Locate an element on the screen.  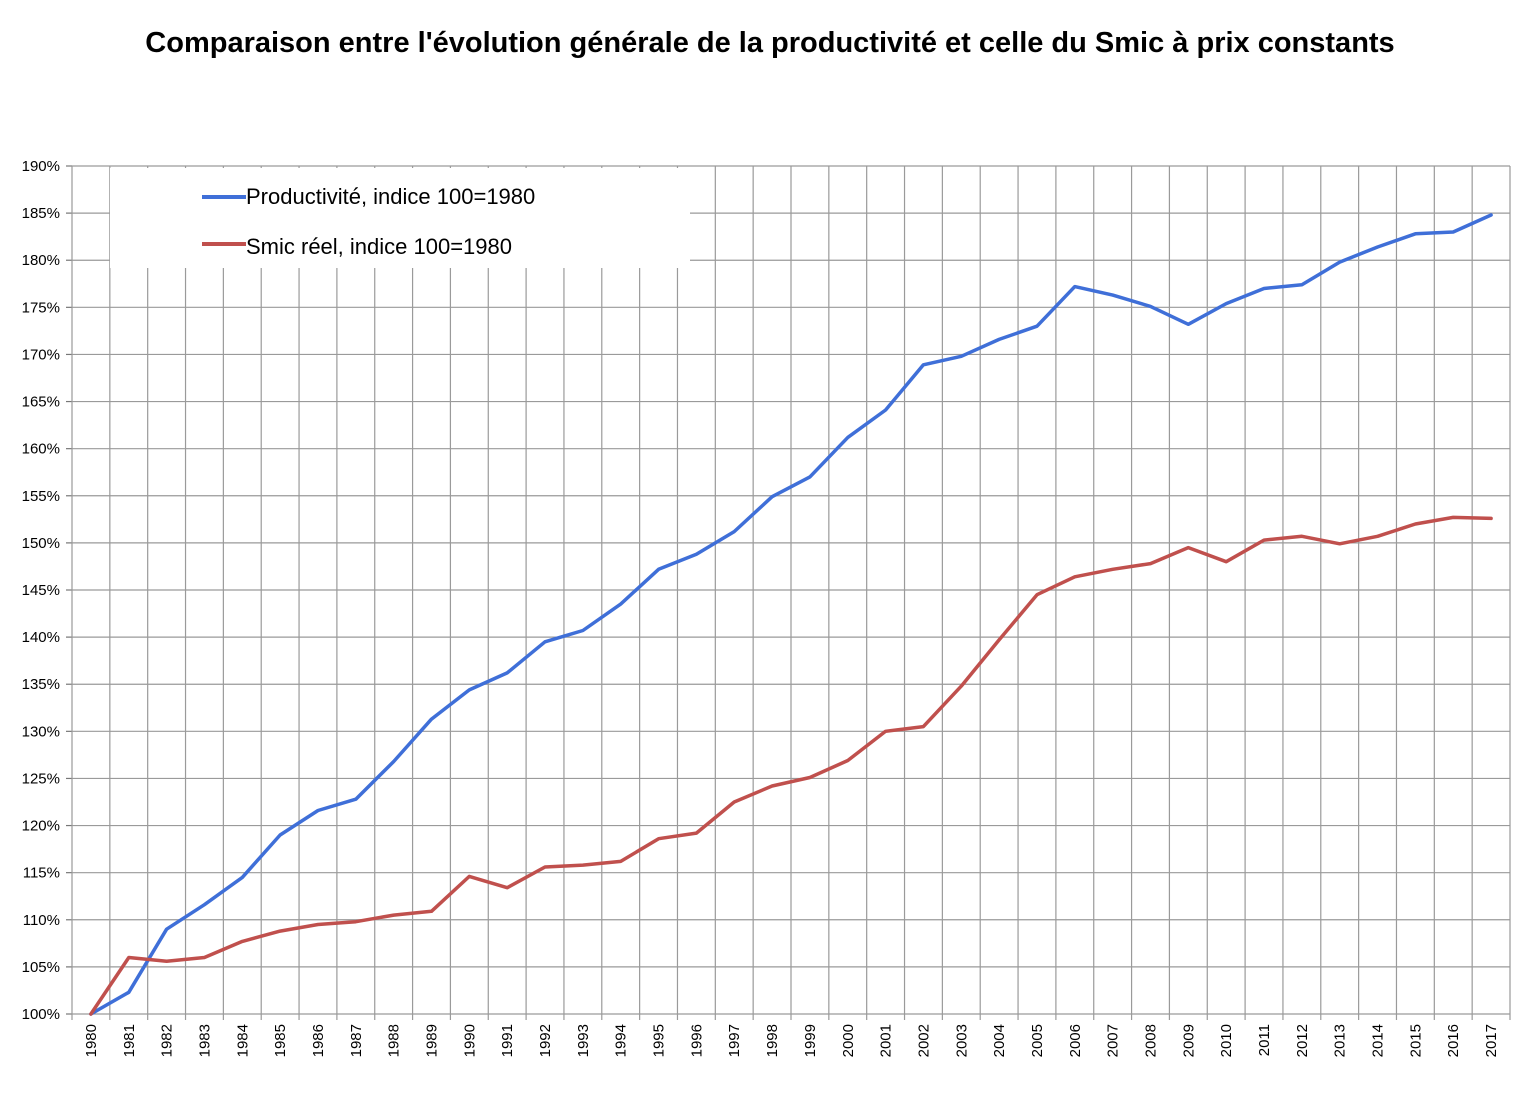
x-tick-label: 2014 is located at coordinates (1378, 1040).